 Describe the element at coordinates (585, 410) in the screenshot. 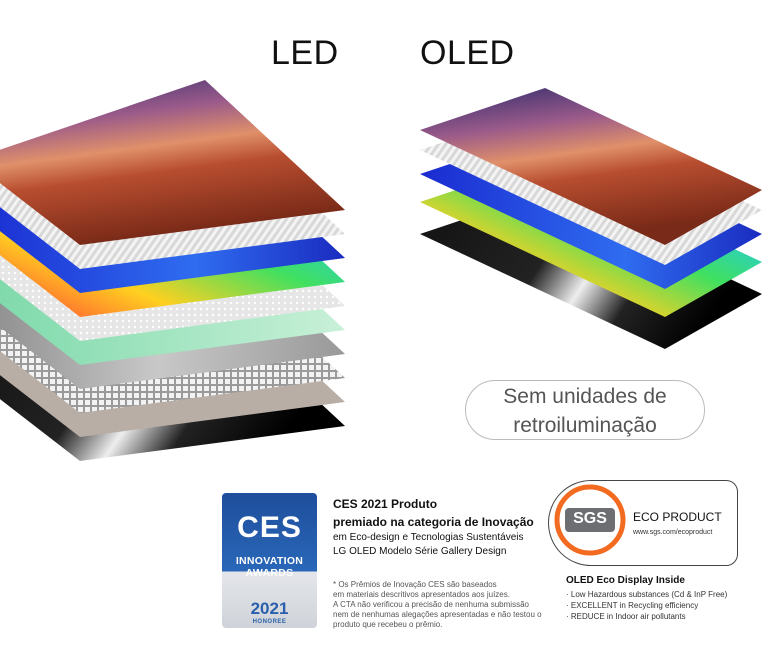

I see `callout: Sem unidades de retroiluminação` at that location.